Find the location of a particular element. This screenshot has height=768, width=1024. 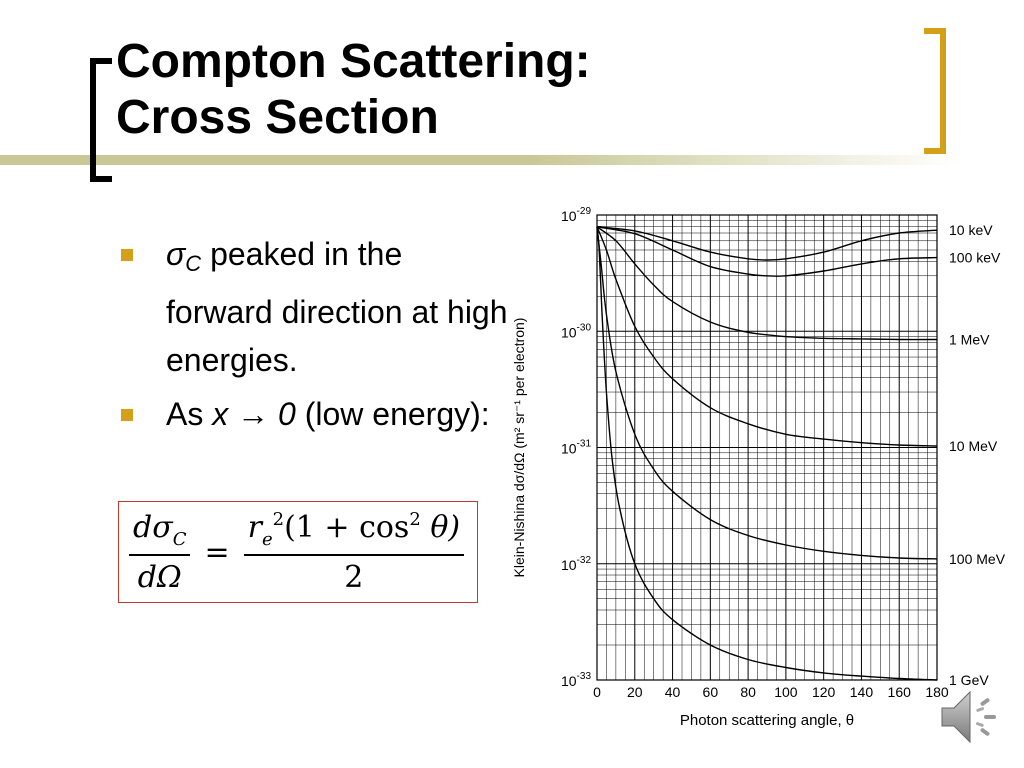

x-tick-label: 140 is located at coordinates (862, 692).